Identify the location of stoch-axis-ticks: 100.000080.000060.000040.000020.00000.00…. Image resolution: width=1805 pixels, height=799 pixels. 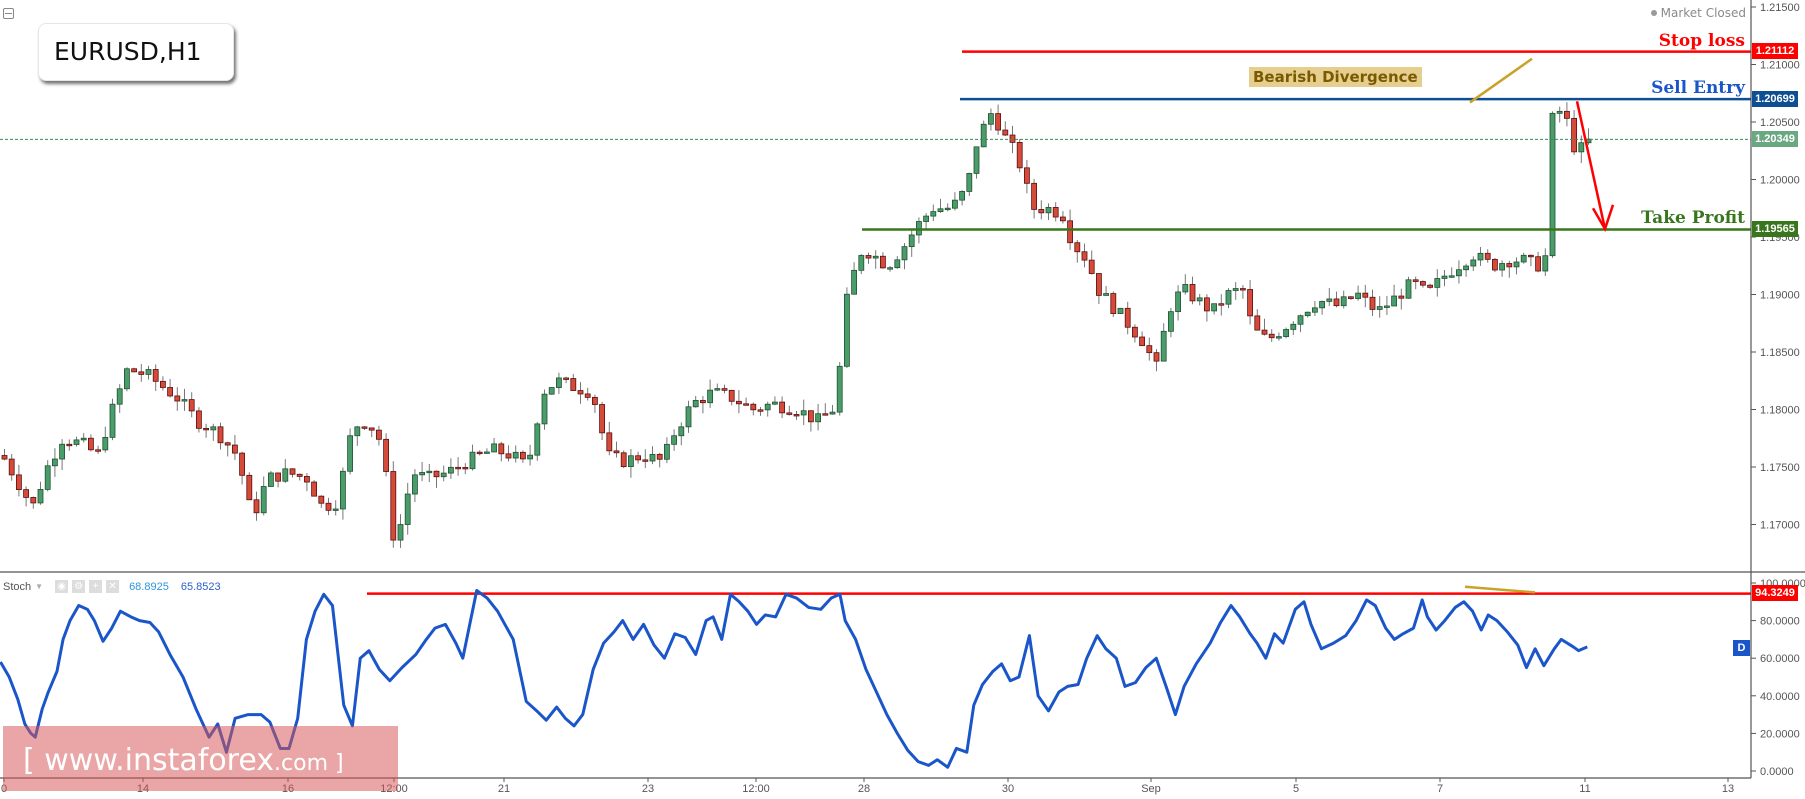
(1778, 678).